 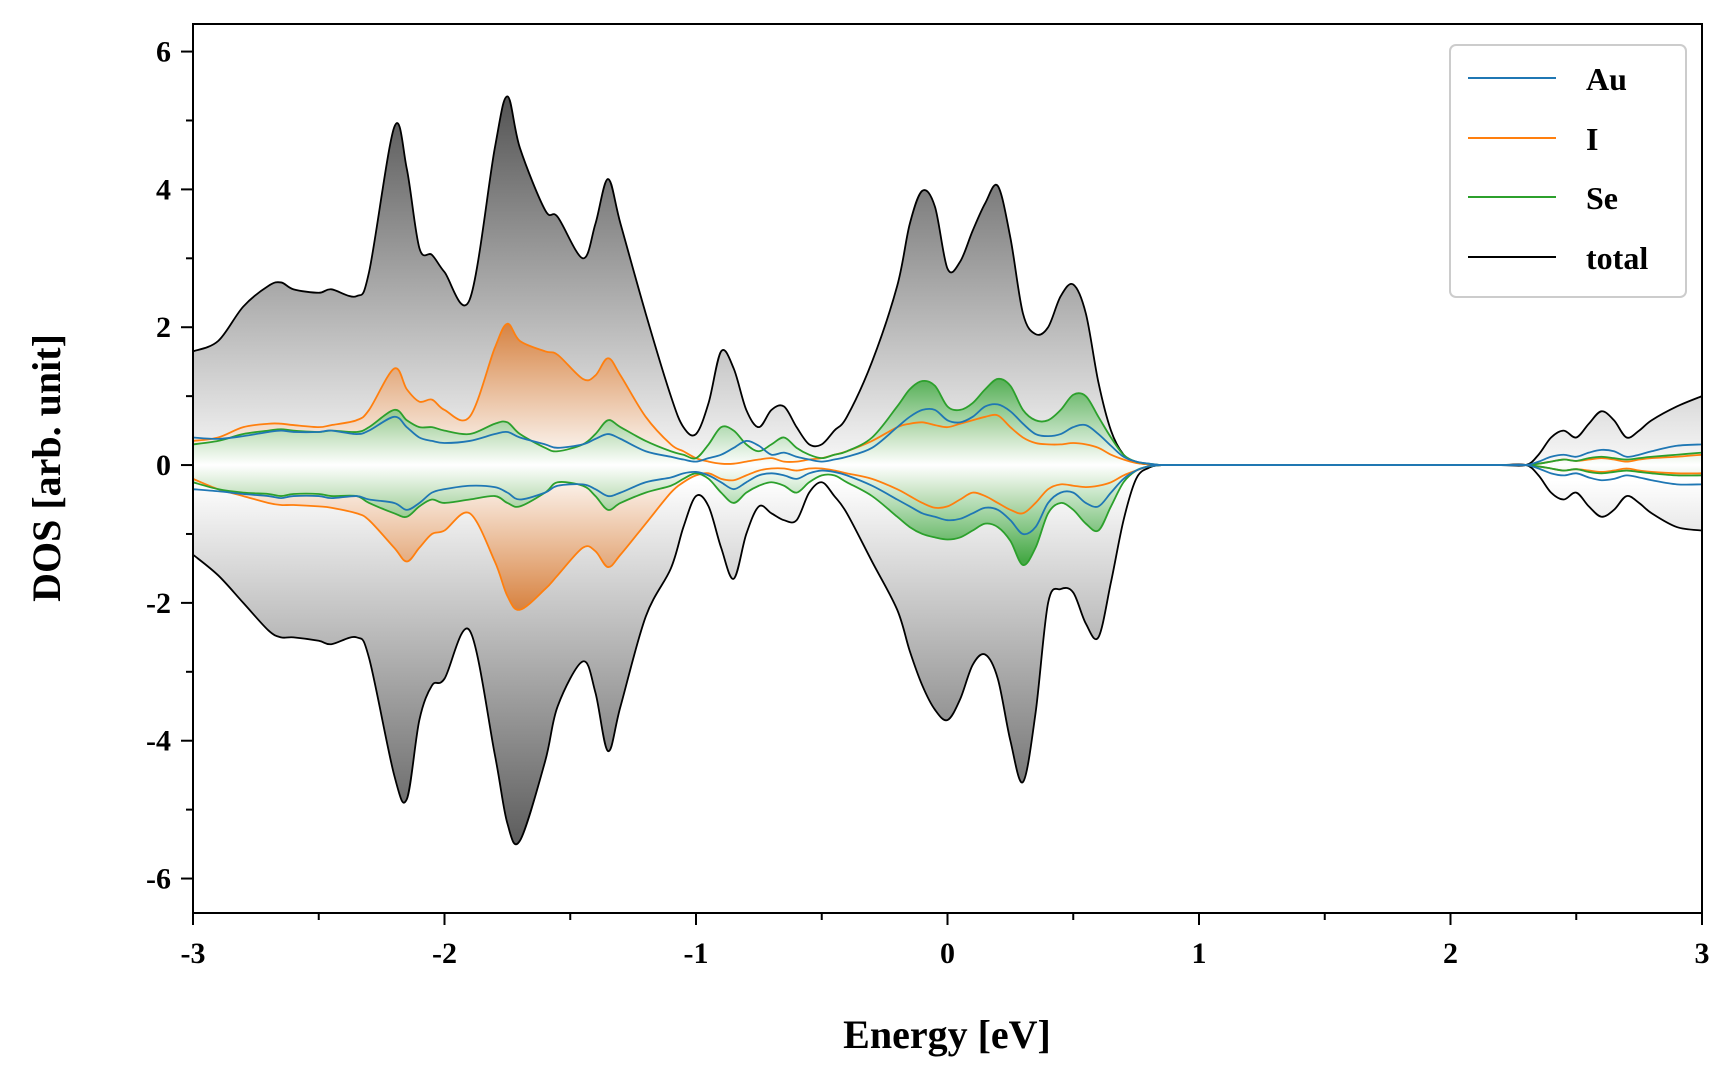 I want to click on x-tick-label: -1, so click(x=696, y=953).